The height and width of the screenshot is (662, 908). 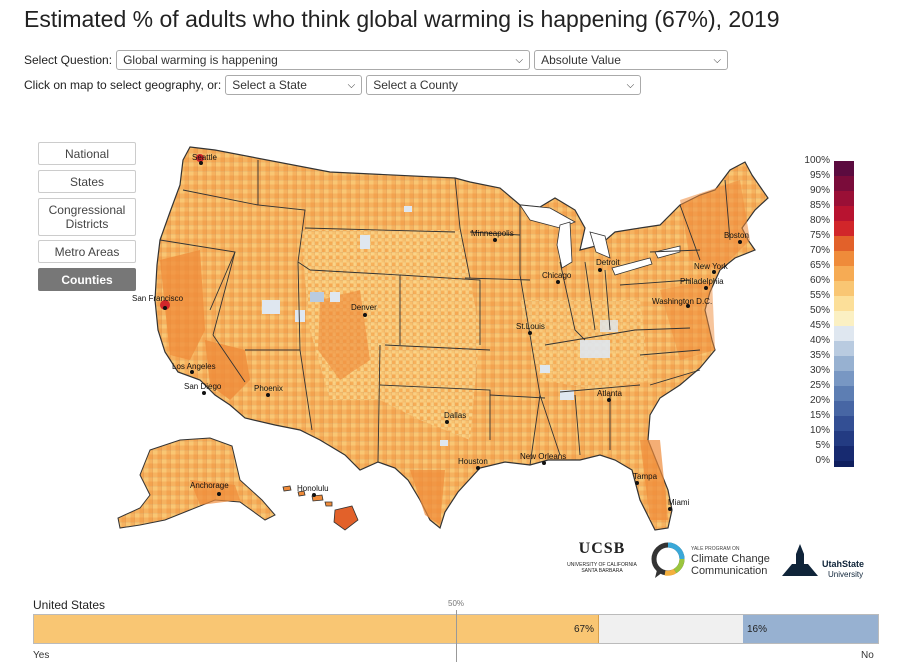 What do you see at coordinates (822, 445) in the screenshot?
I see `legend-label: 5%` at bounding box center [822, 445].